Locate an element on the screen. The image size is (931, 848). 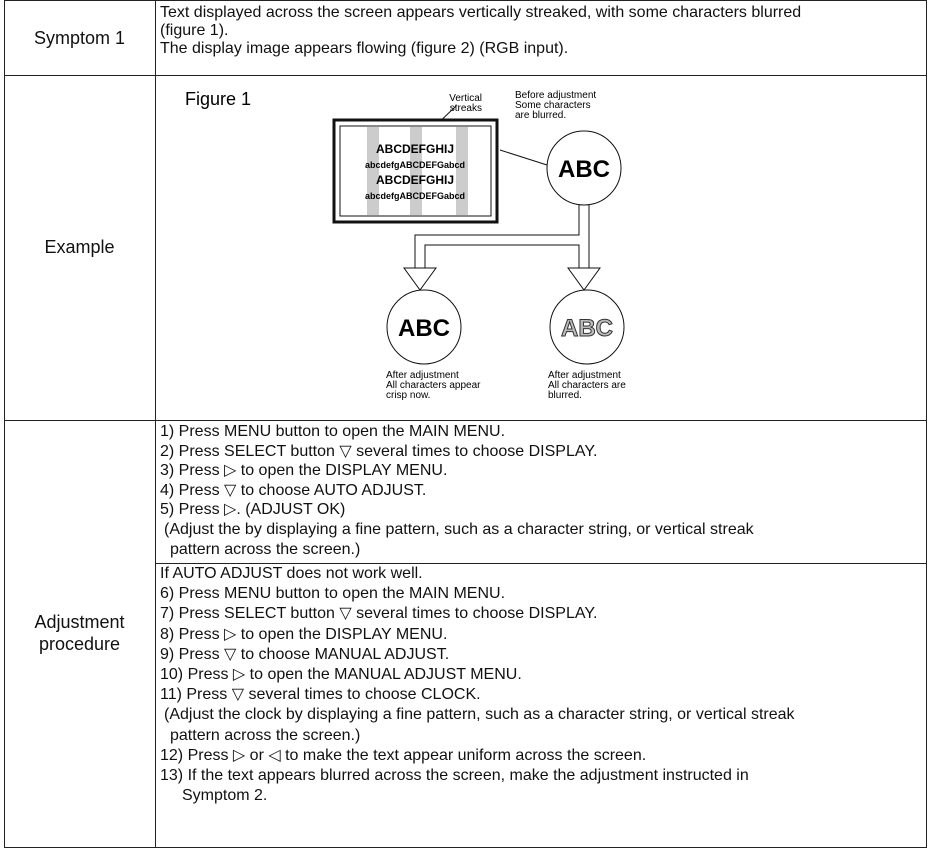
connector is located at coordinates (523, 157).